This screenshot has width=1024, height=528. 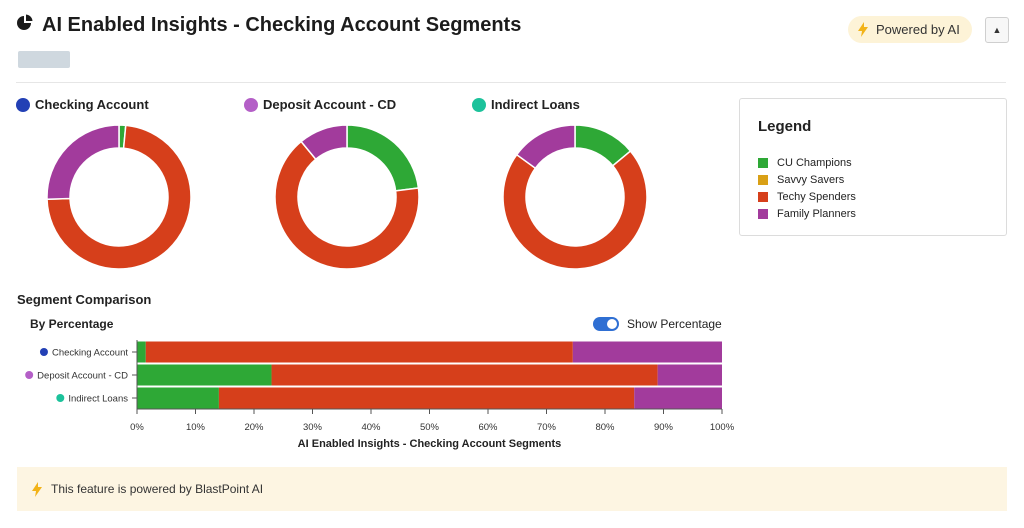 I want to click on donut-deposit-svg, so click(x=347, y=197).